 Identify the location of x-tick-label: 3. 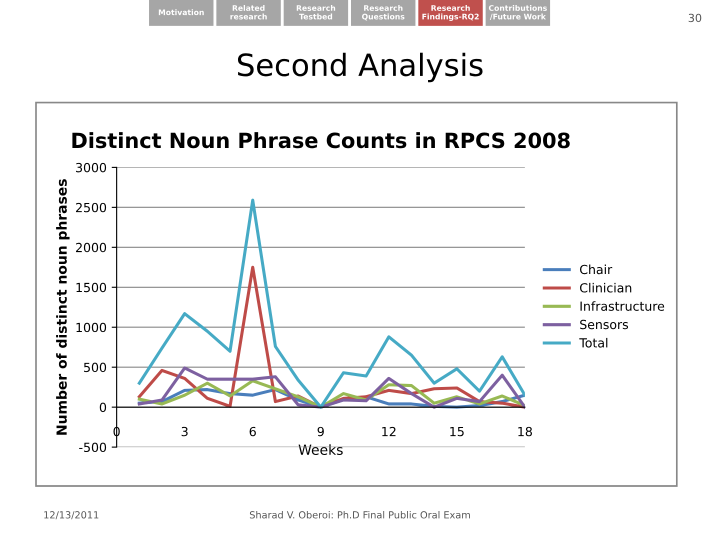
(185, 431).